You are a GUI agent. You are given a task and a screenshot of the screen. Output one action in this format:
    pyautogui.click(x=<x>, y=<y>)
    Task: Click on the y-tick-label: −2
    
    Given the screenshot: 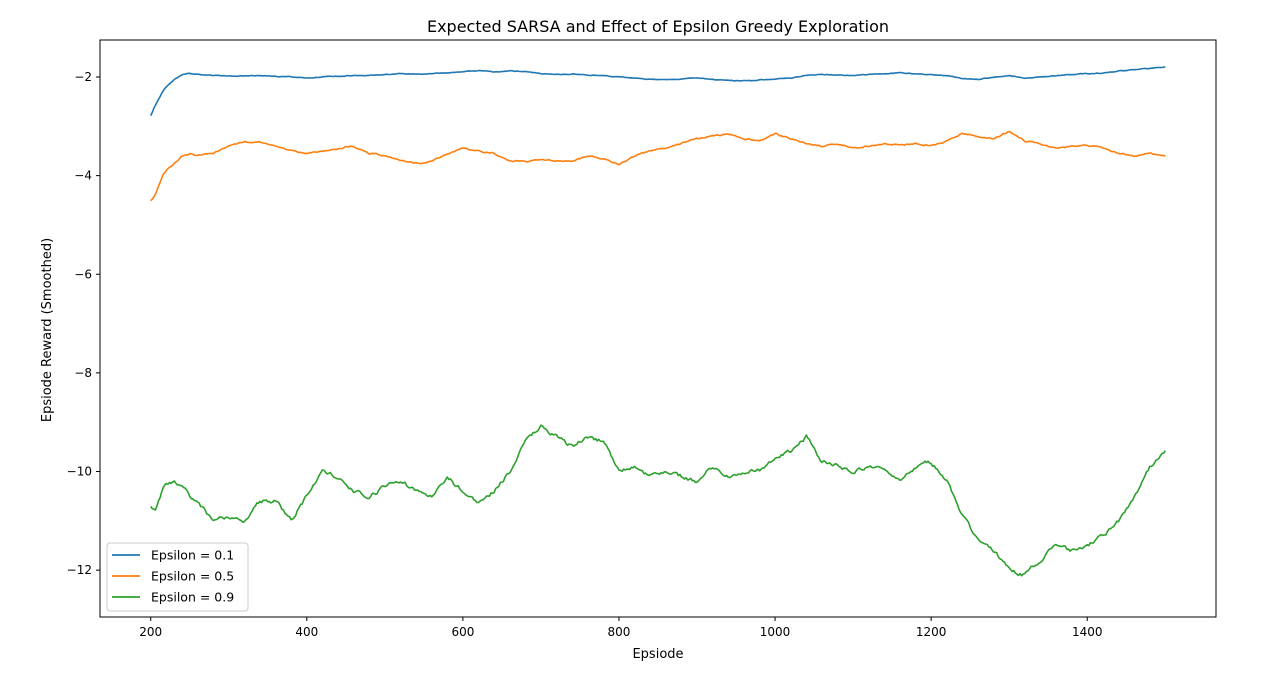 What is the action you would take?
    pyautogui.click(x=83, y=77)
    